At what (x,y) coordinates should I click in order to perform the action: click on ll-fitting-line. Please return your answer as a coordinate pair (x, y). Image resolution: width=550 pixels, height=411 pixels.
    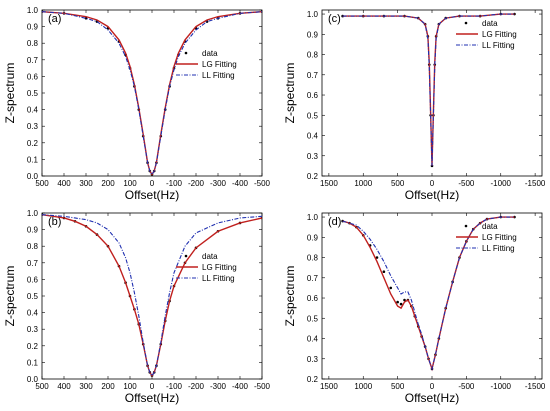
    Looking at the image, I should click on (428, 89).